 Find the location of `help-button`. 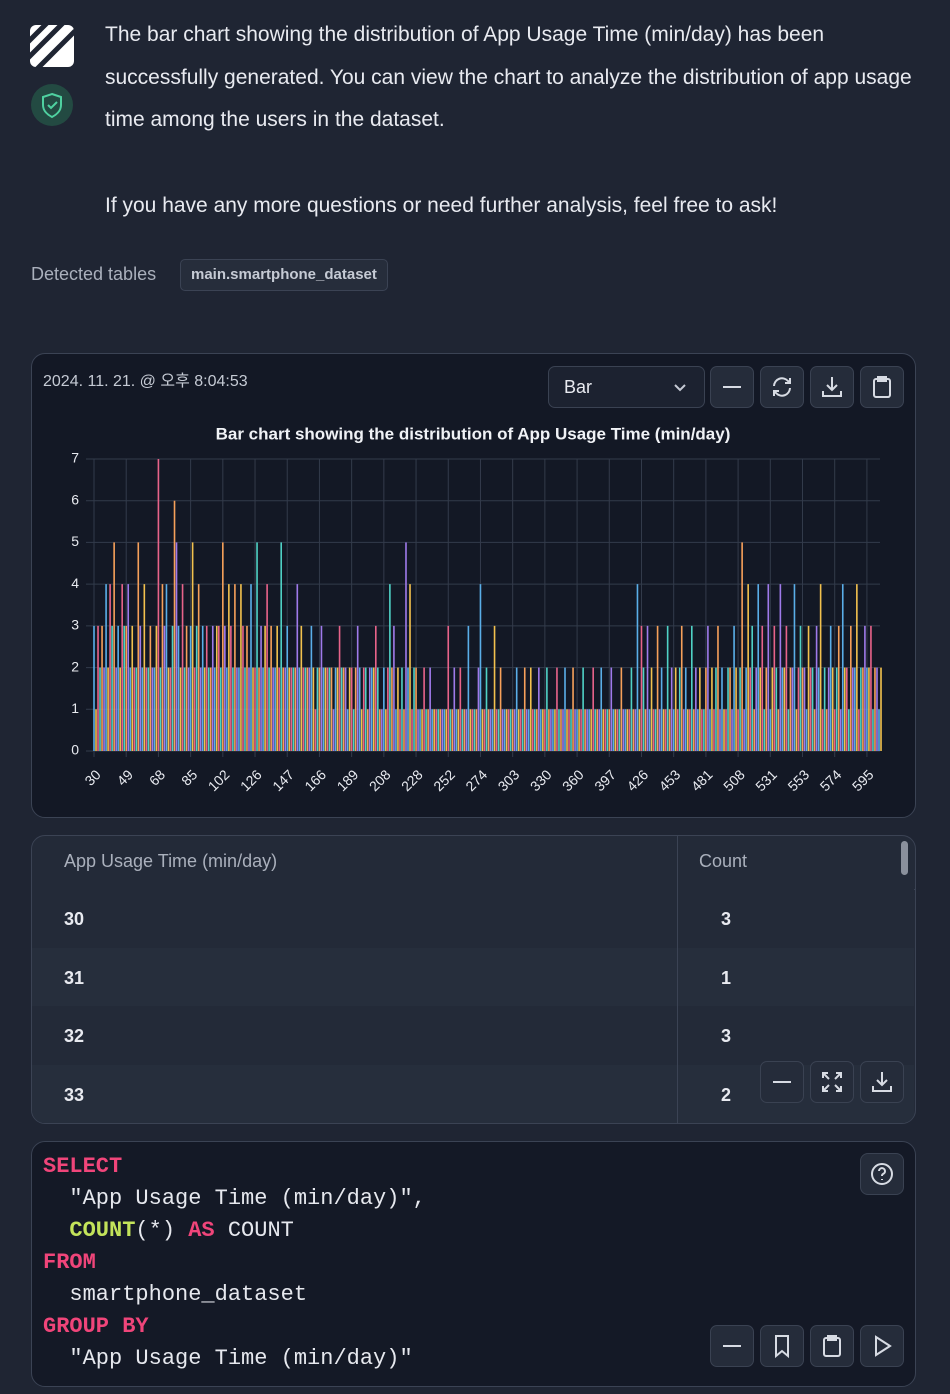

help-button is located at coordinates (882, 1174).